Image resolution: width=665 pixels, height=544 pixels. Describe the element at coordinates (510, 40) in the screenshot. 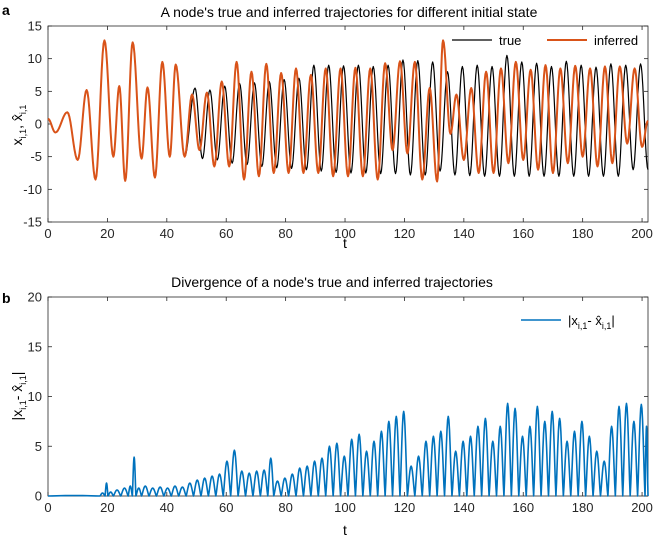

I see `panel-a-legend-true-label: true` at that location.